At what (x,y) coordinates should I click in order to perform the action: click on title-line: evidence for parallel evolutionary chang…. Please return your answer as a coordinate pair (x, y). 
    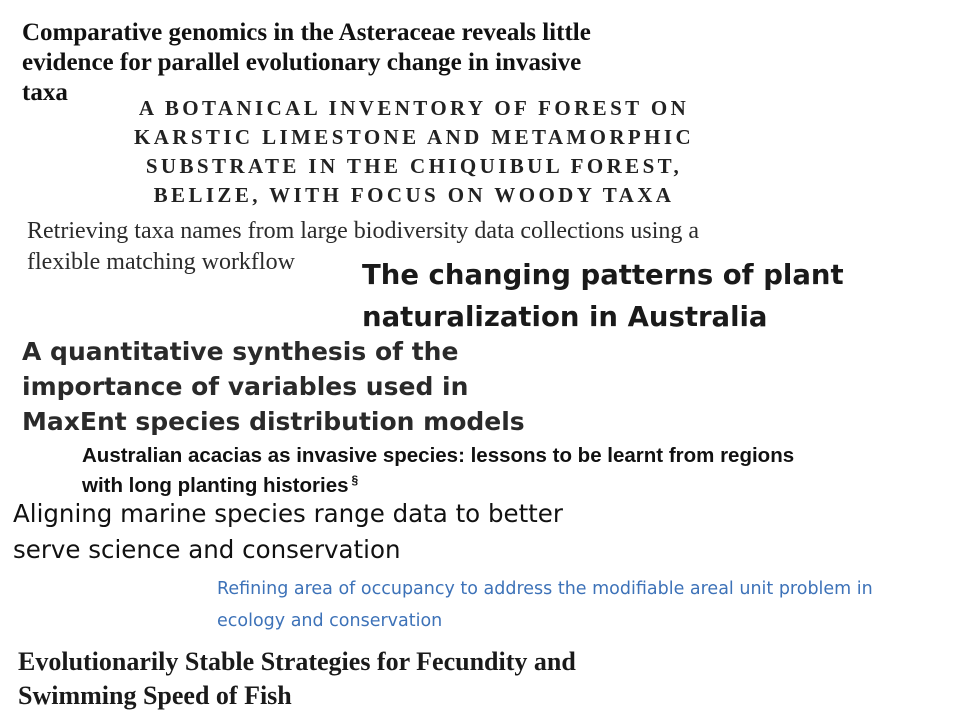
    Looking at the image, I should click on (302, 62).